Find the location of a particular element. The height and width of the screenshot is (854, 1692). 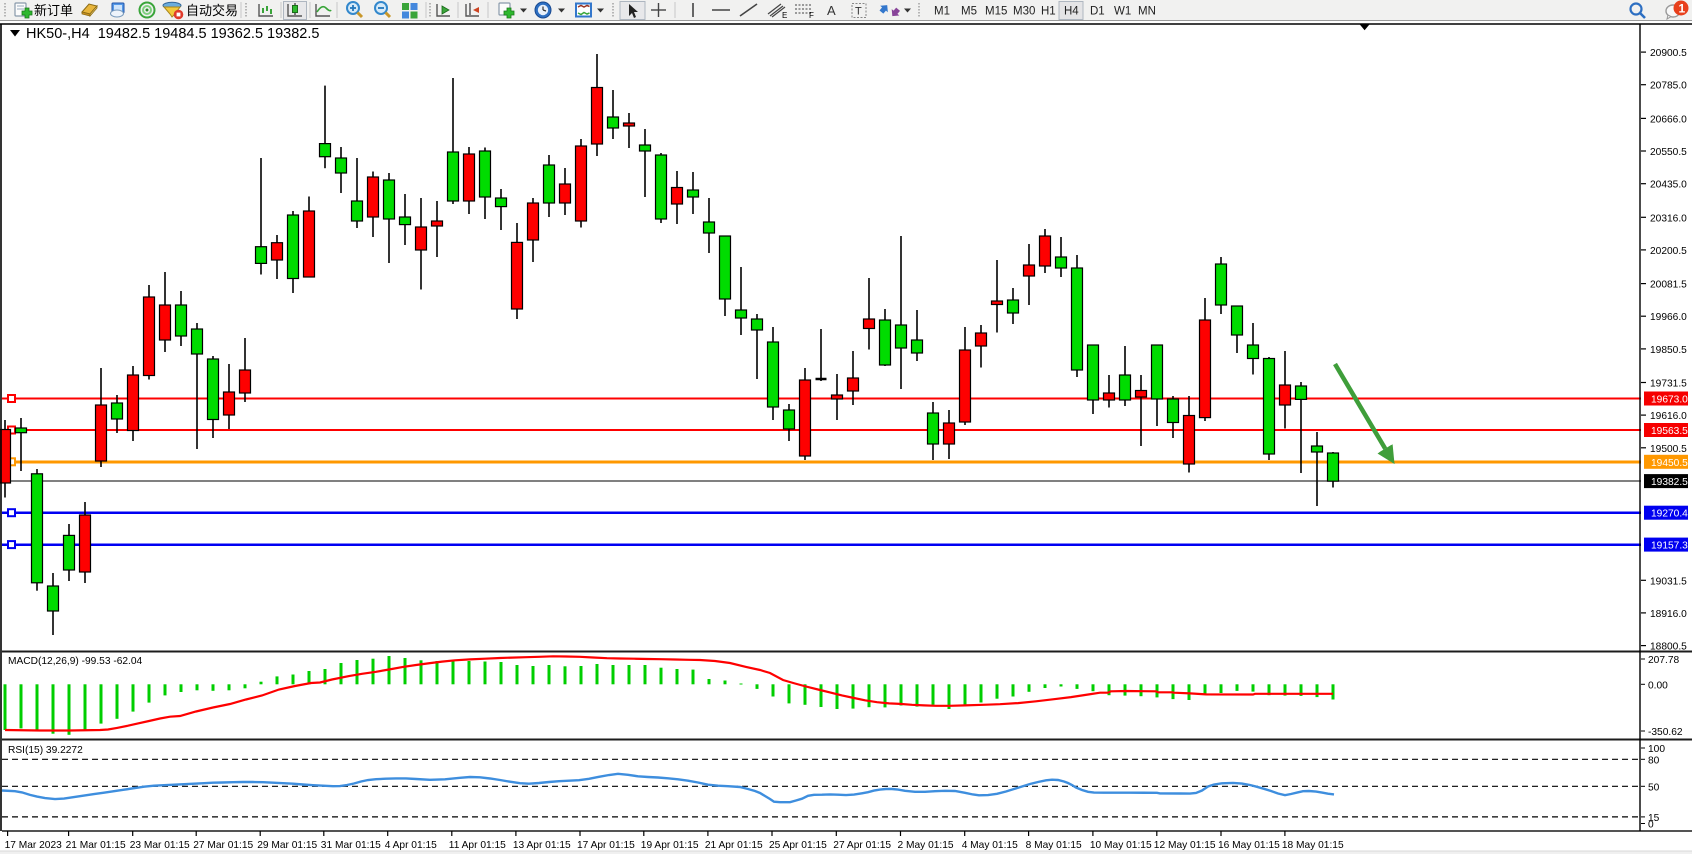

svg-text: M1 is located at coordinates (942, 12).